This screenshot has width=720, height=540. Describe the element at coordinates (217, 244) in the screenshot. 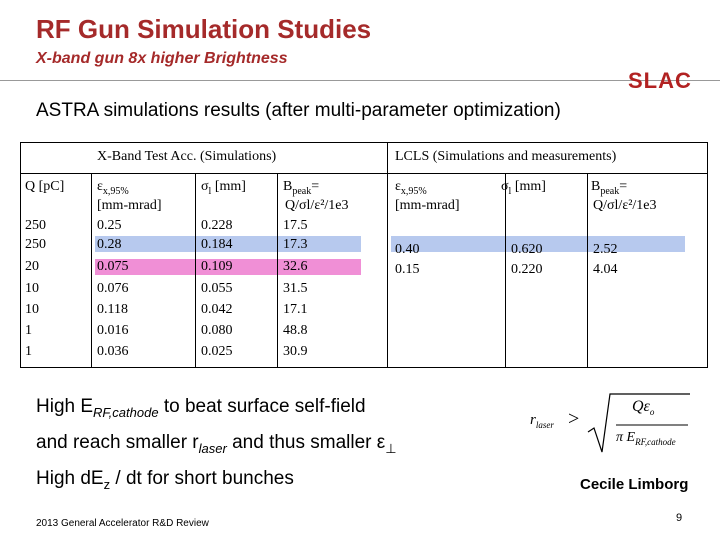

I see `table-cell-sigma: 0.184` at that location.